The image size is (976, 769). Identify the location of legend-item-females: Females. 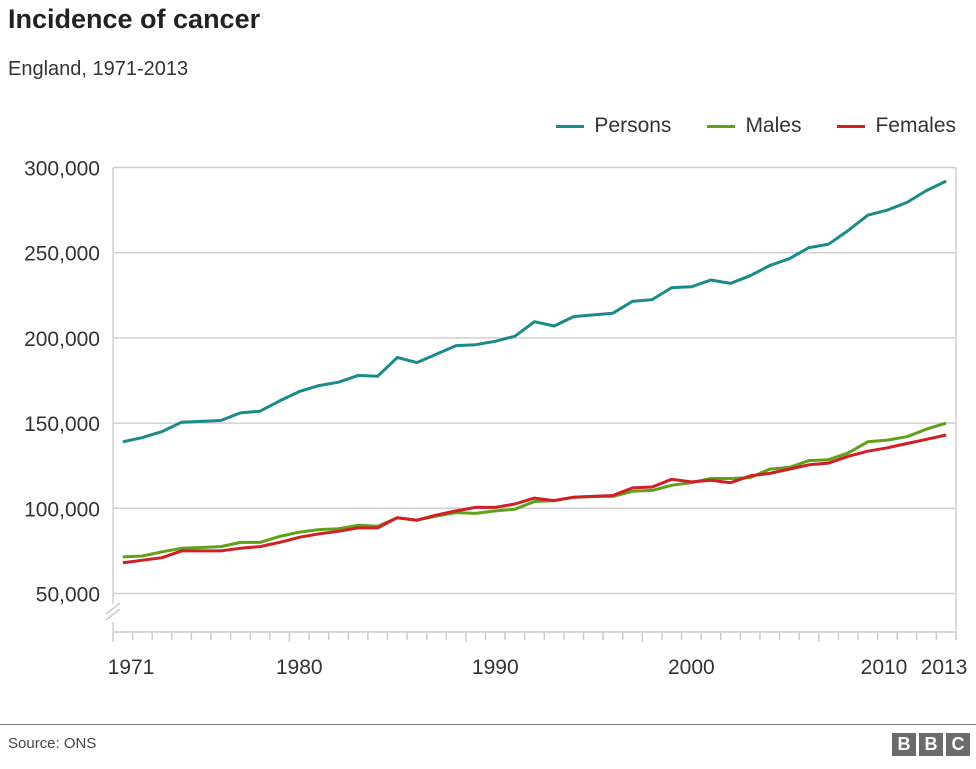
(896, 126).